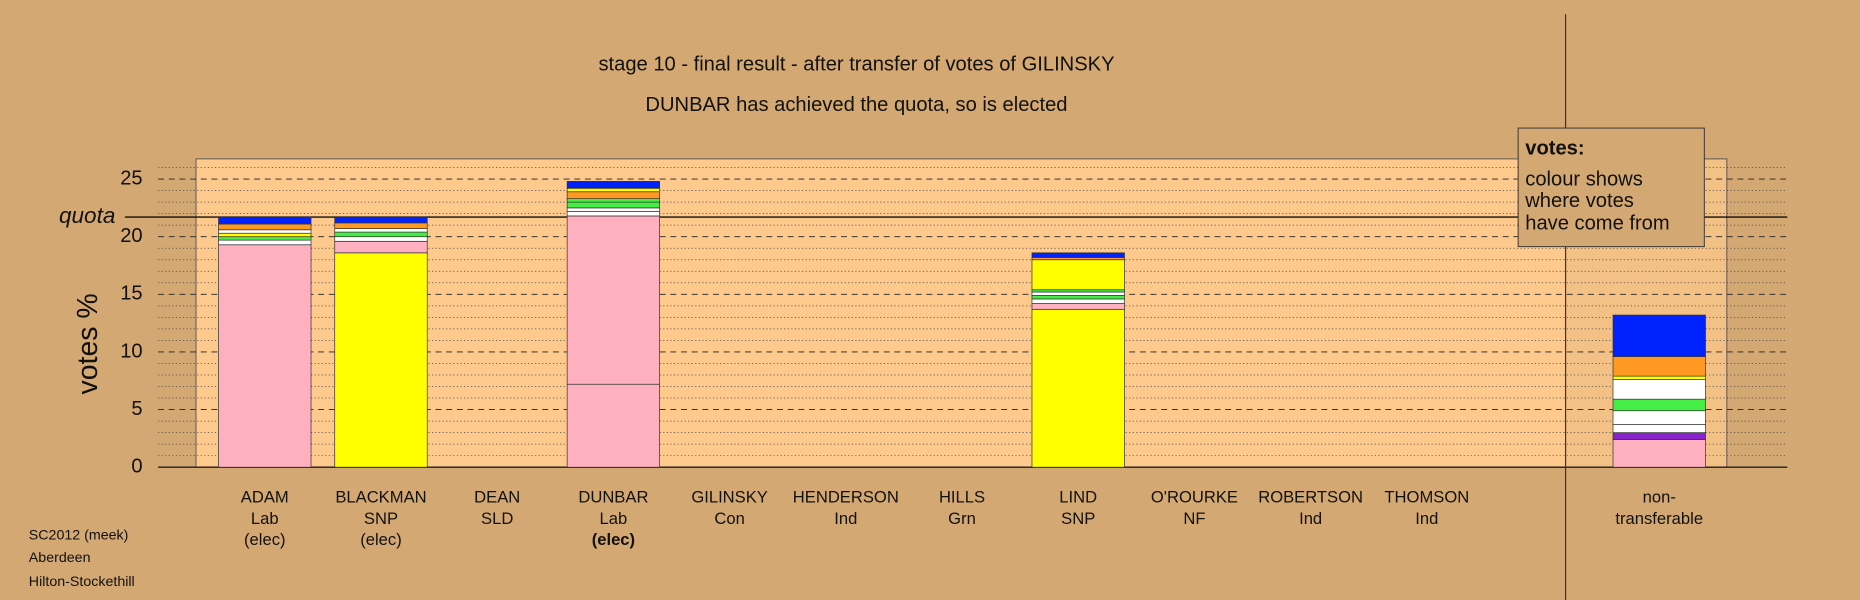  I want to click on legend-title: votes:, so click(1554, 149).